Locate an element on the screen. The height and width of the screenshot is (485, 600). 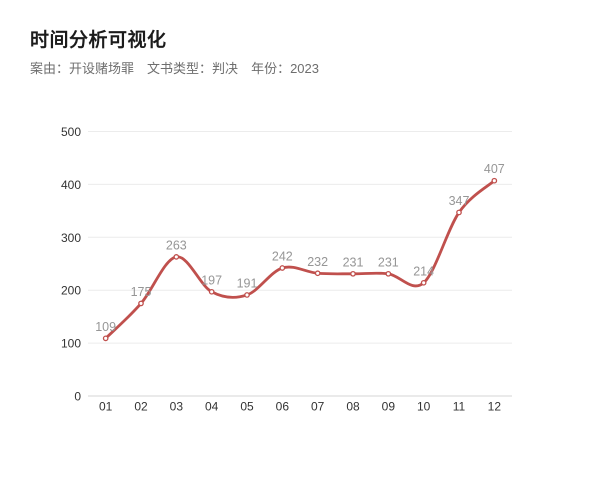
y-axis-tick-label: 100 is located at coordinates (71, 344).